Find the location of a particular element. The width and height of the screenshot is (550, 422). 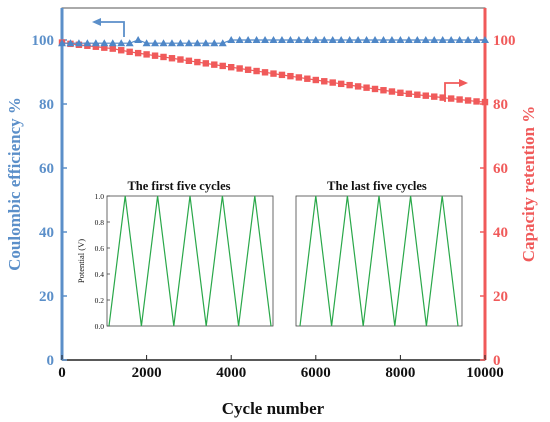

capacity-retention-series is located at coordinates (273, 72).